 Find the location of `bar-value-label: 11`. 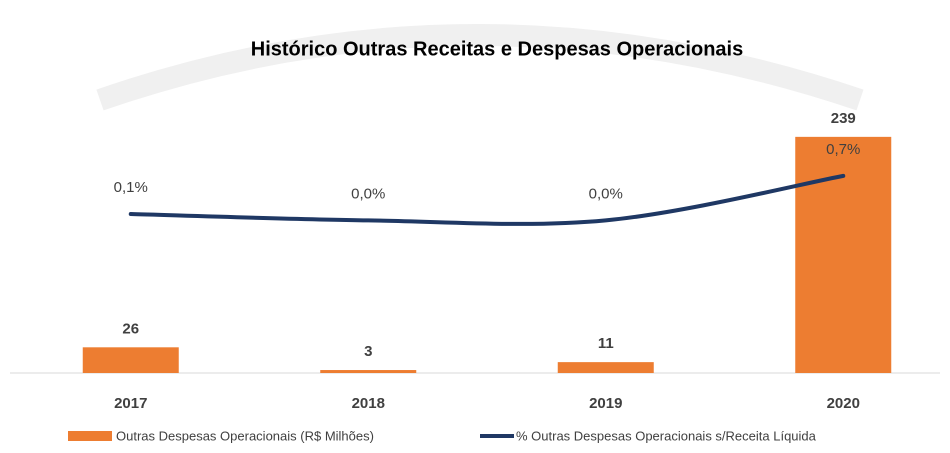

bar-value-label: 11 is located at coordinates (606, 343).